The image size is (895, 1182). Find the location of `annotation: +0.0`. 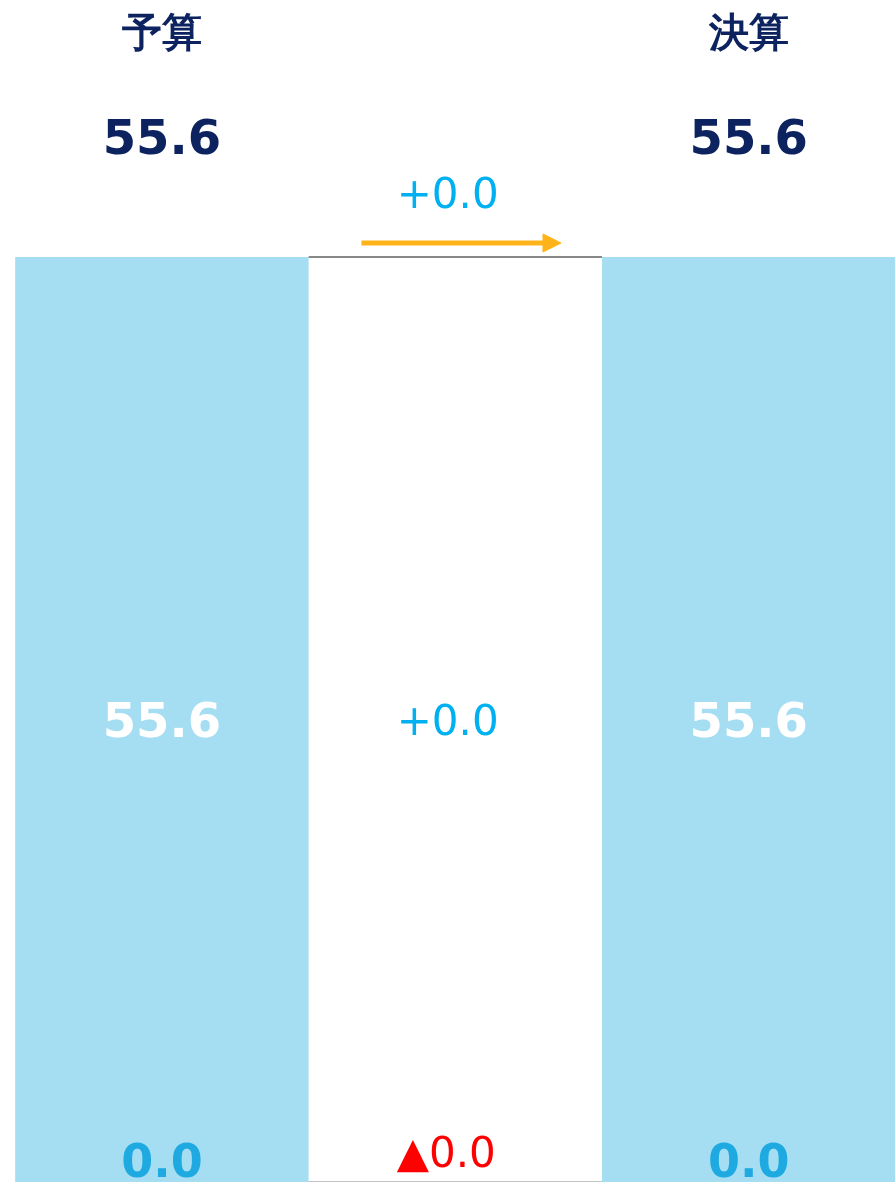

annotation: +0.0 is located at coordinates (447, 721).